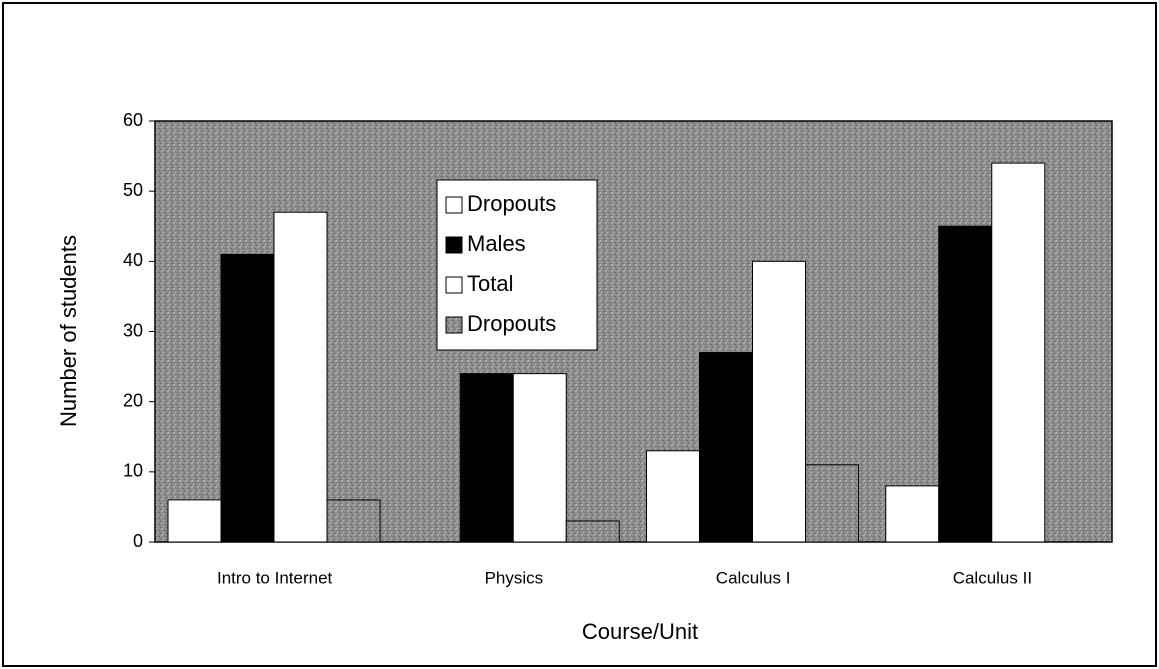  What do you see at coordinates (640, 631) in the screenshot?
I see `x-axis-title: Course/Unit` at bounding box center [640, 631].